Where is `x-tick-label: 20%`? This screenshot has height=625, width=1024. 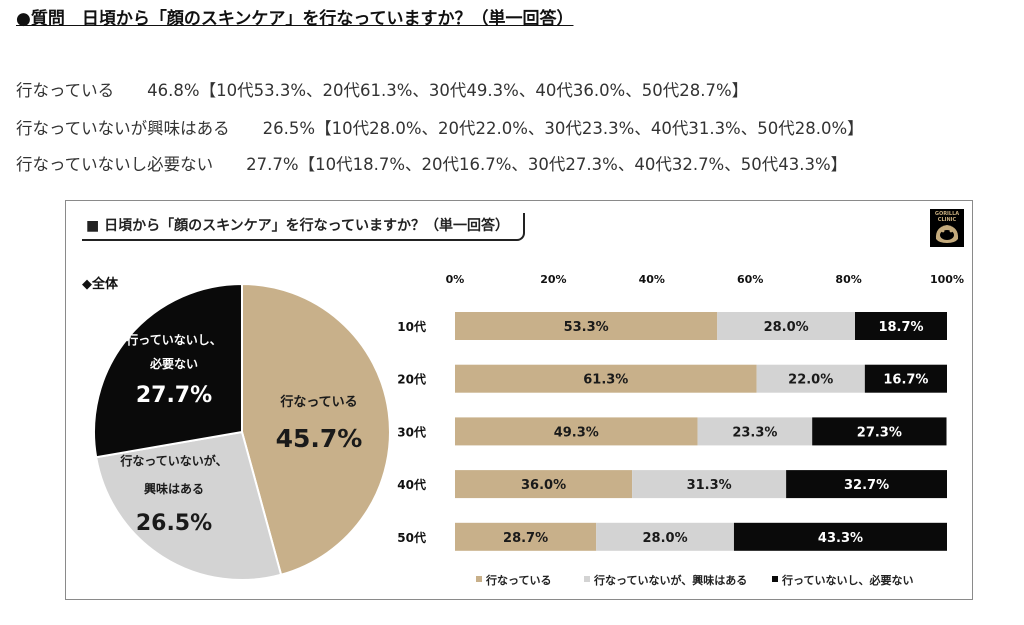
x-tick-label: 20% is located at coordinates (553, 279).